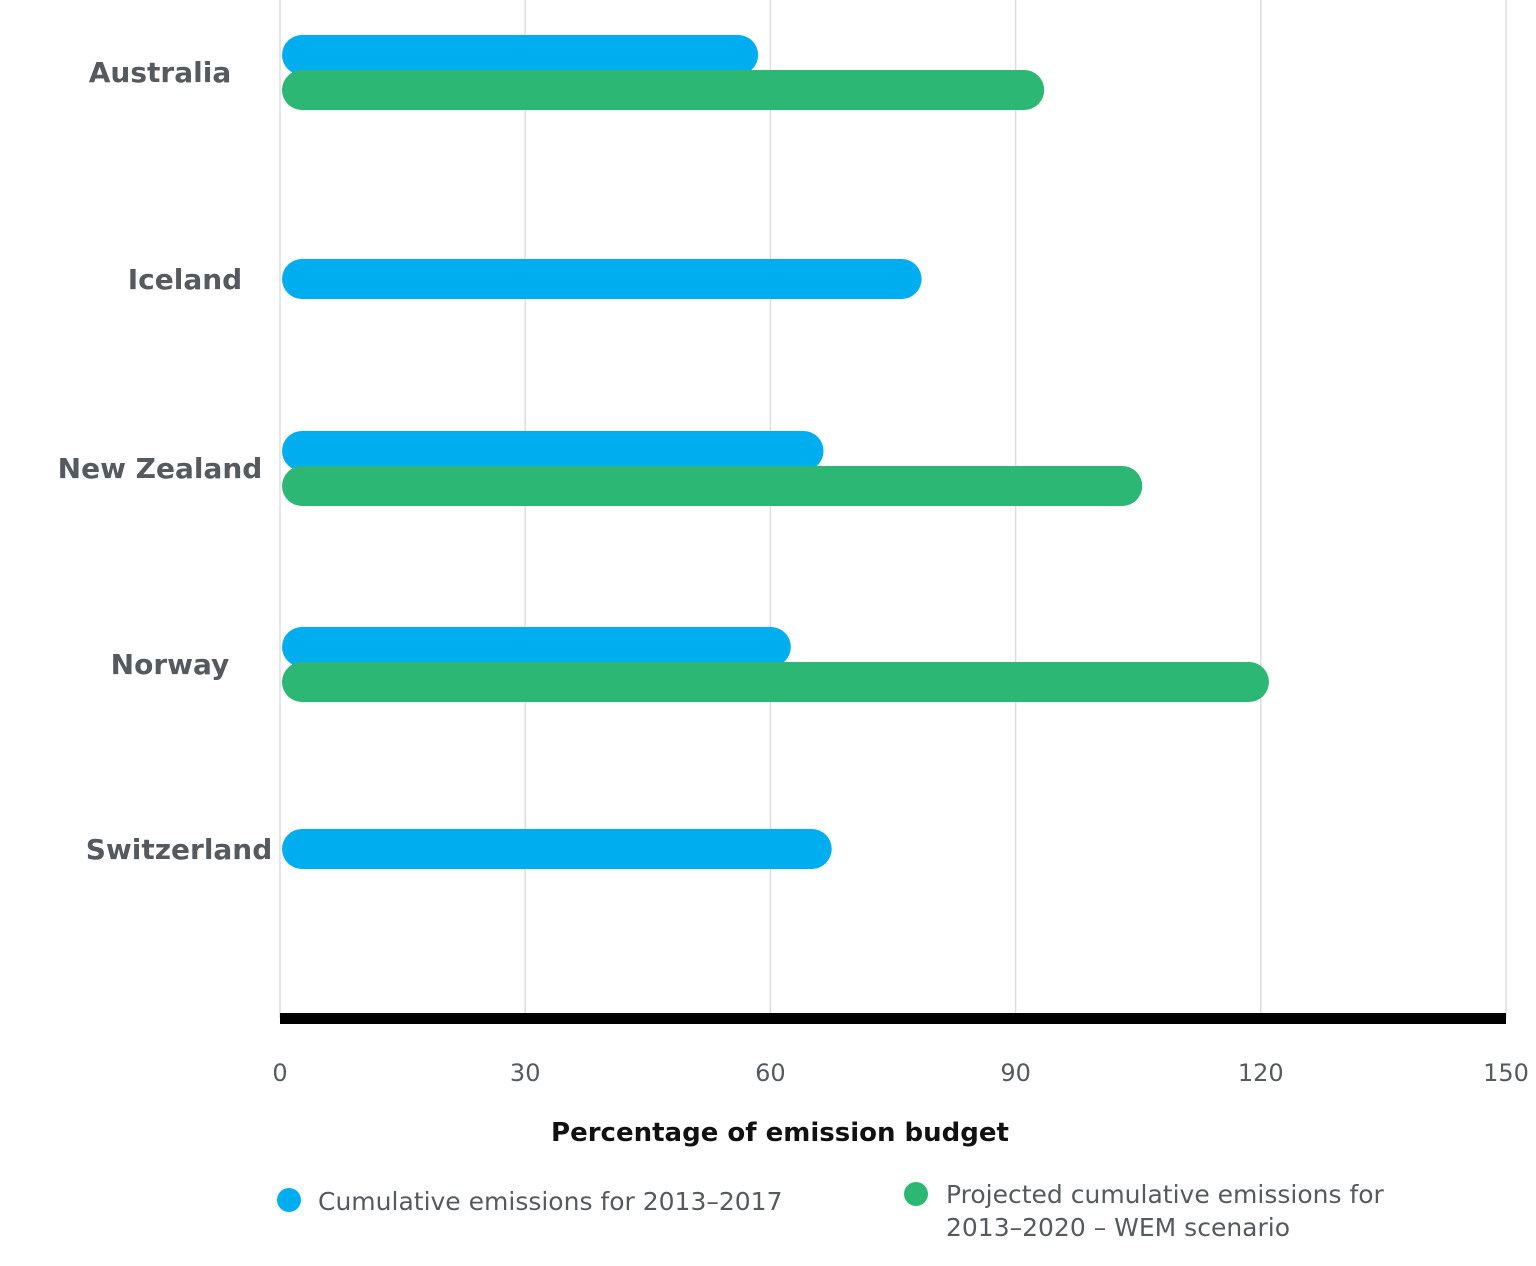  What do you see at coordinates (160, 72) in the screenshot?
I see `category-label: Australia` at bounding box center [160, 72].